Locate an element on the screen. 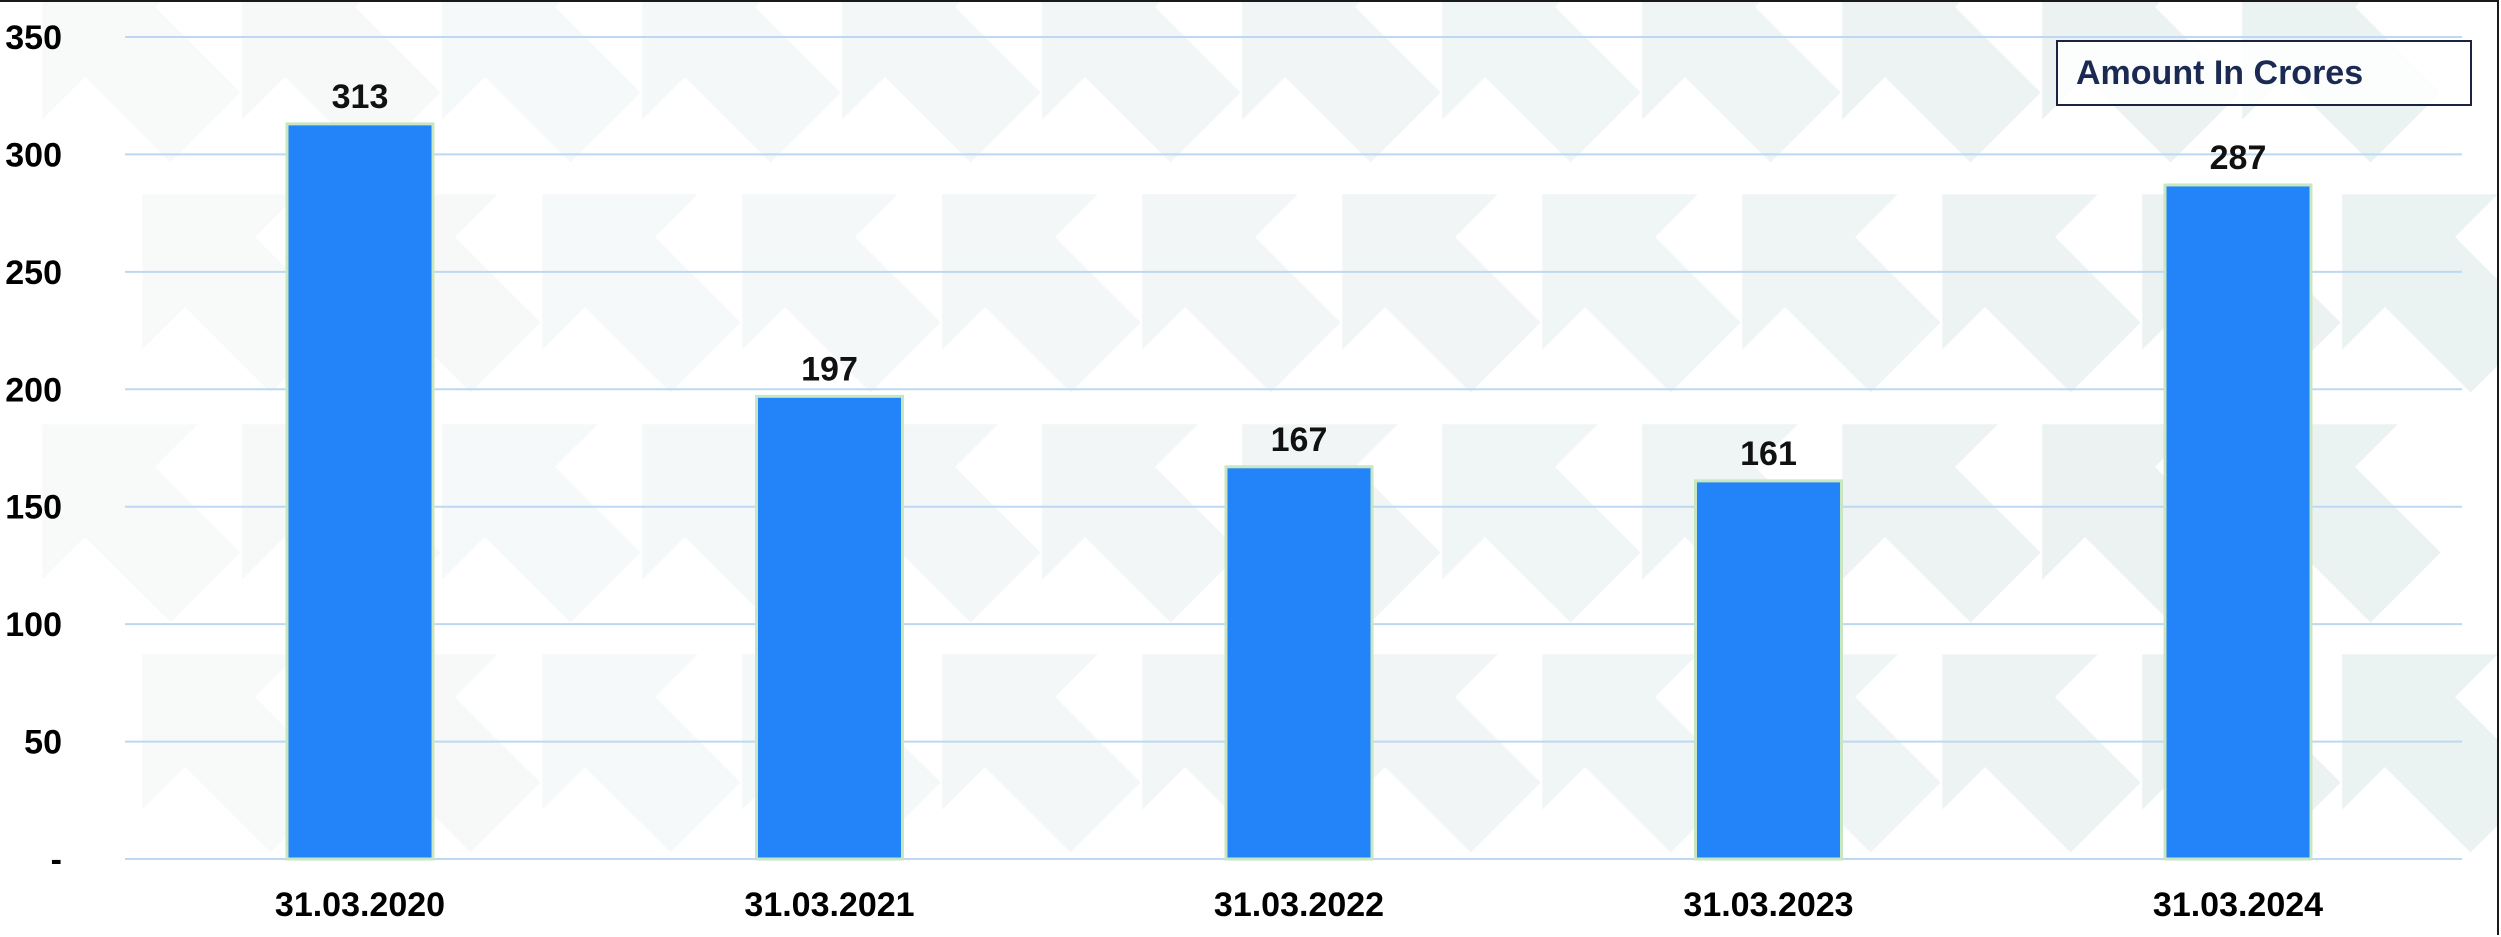  x-tick-label: 31.03.2022 is located at coordinates (1299, 905).